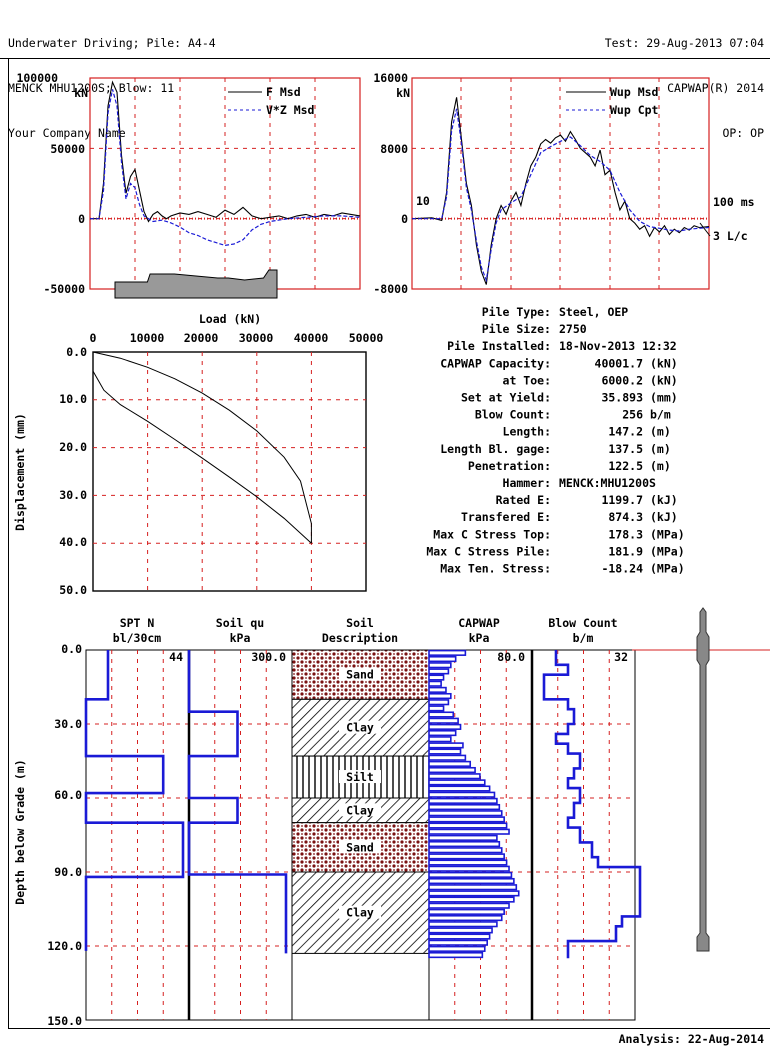 The image size is (770, 1049). What do you see at coordinates (240, 638) in the screenshot?
I see `qu-units: kPa` at bounding box center [240, 638].